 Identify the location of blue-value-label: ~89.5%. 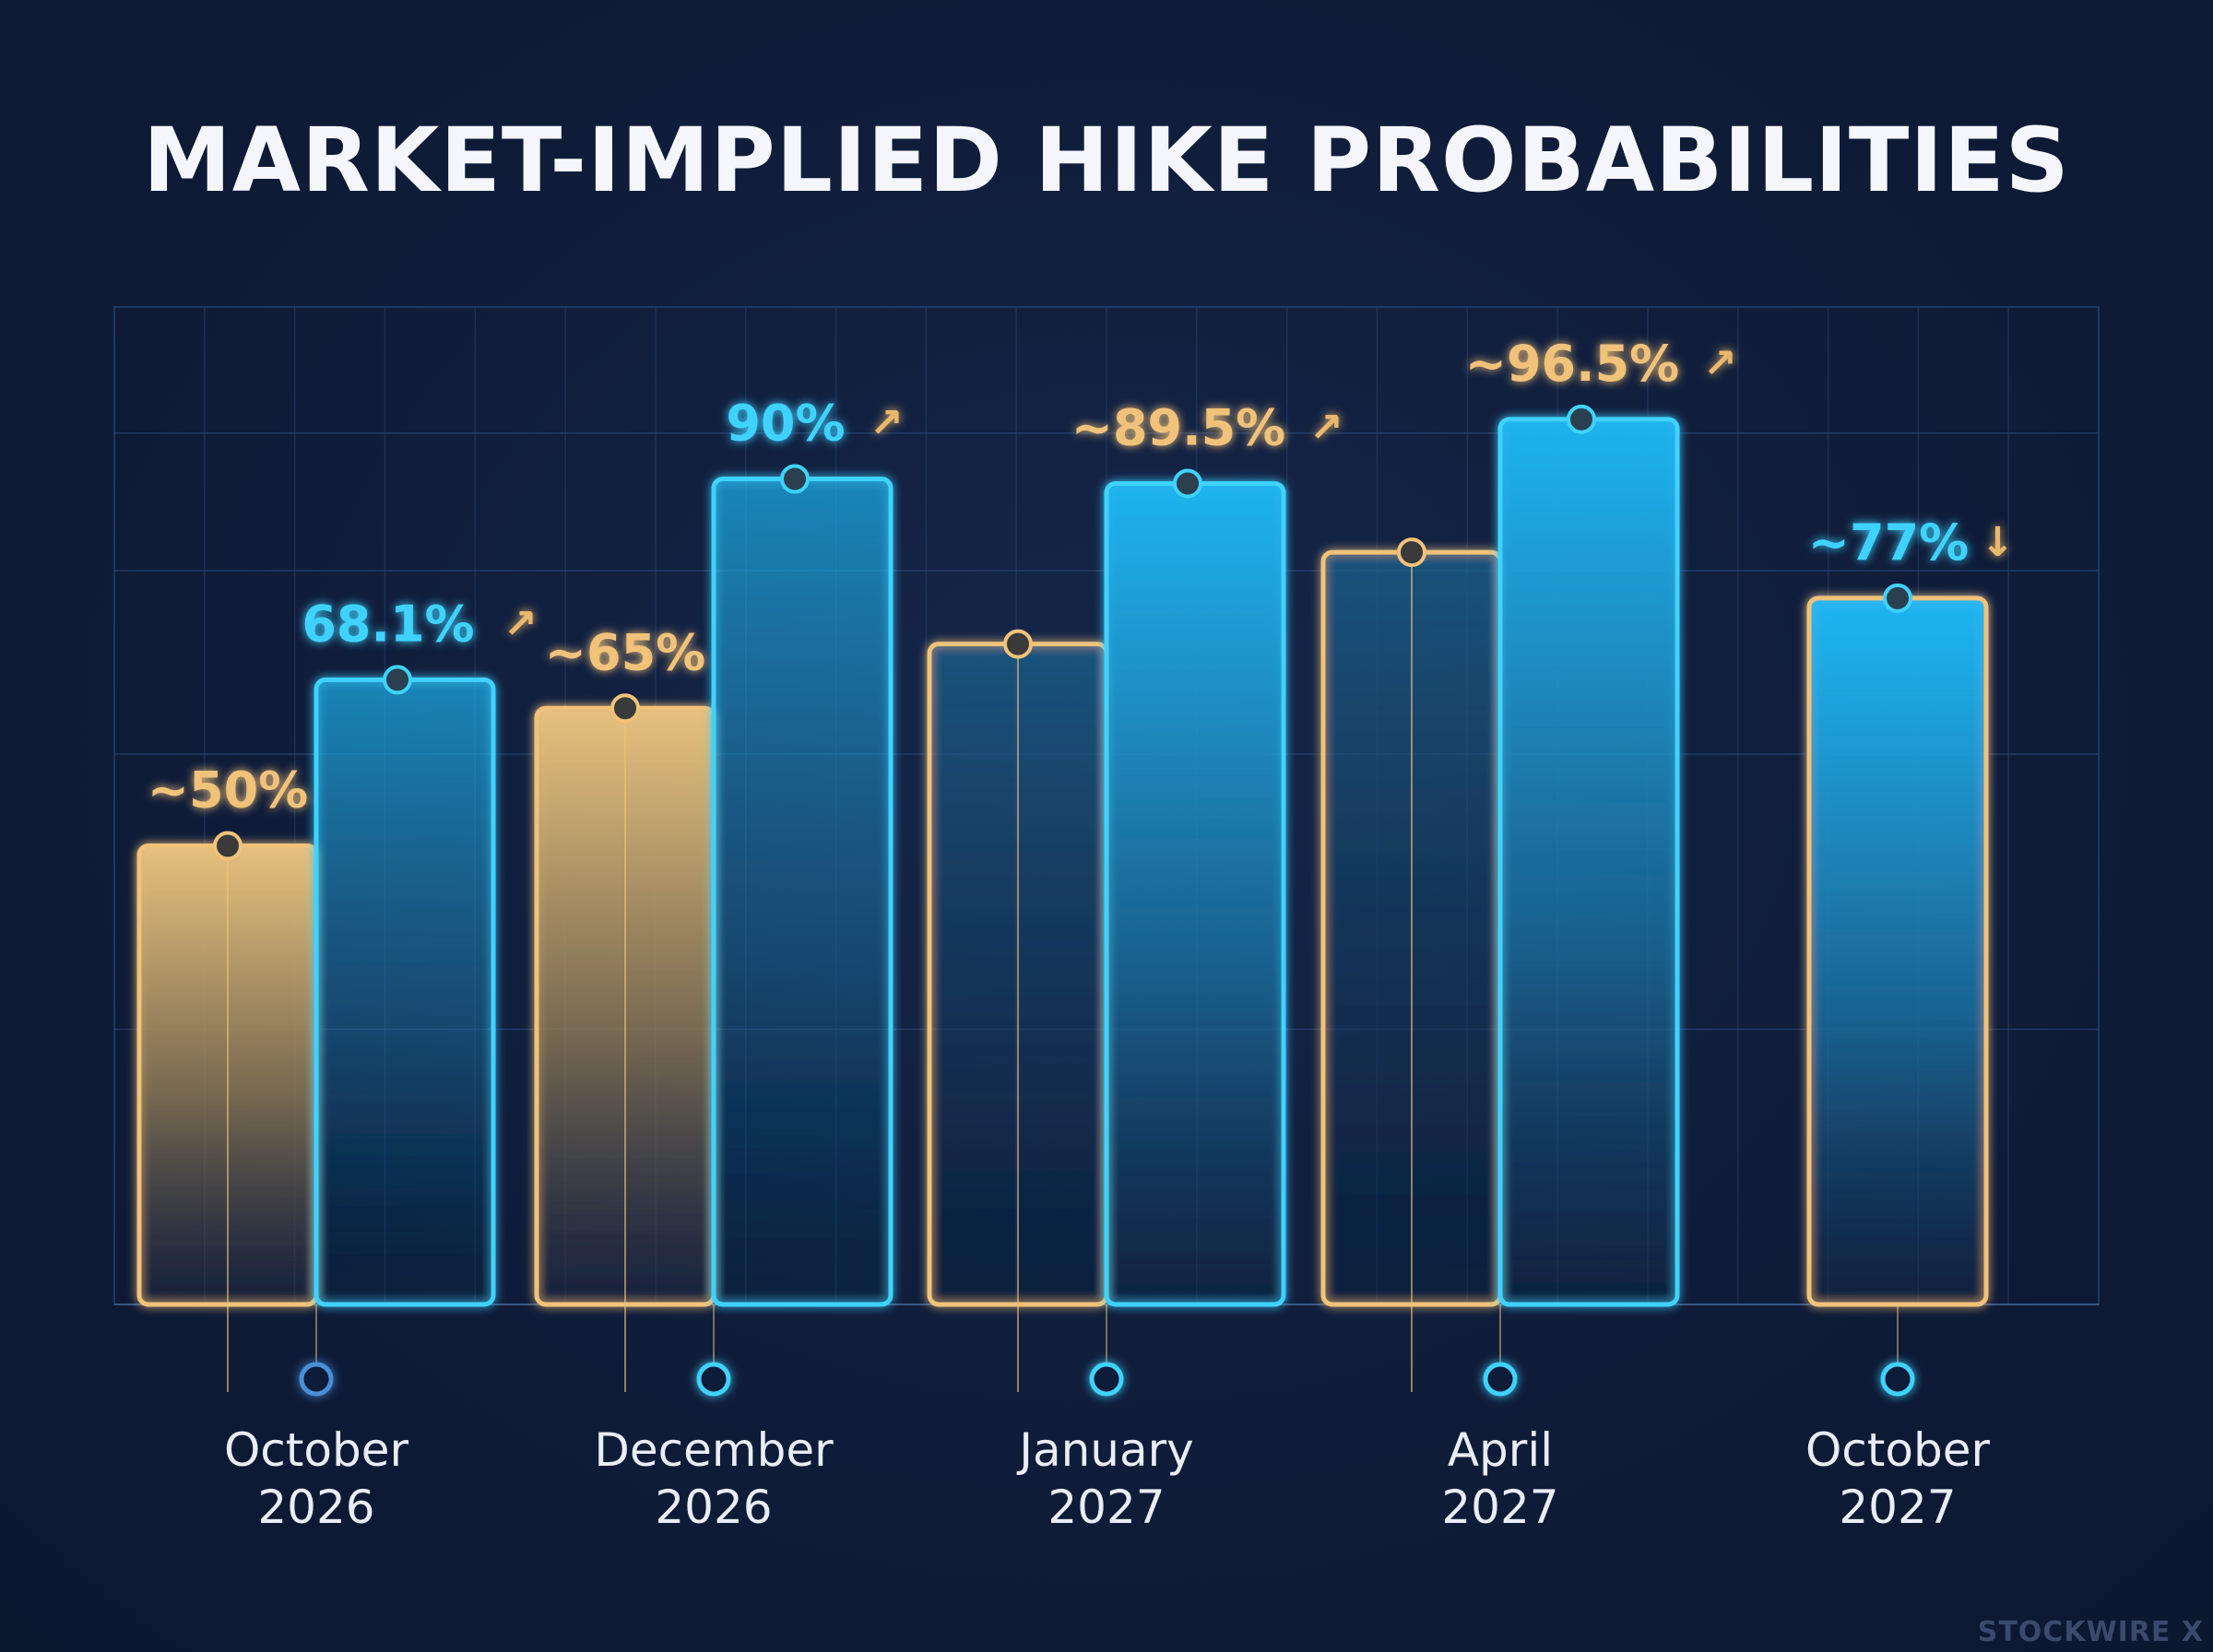
(1178, 427).